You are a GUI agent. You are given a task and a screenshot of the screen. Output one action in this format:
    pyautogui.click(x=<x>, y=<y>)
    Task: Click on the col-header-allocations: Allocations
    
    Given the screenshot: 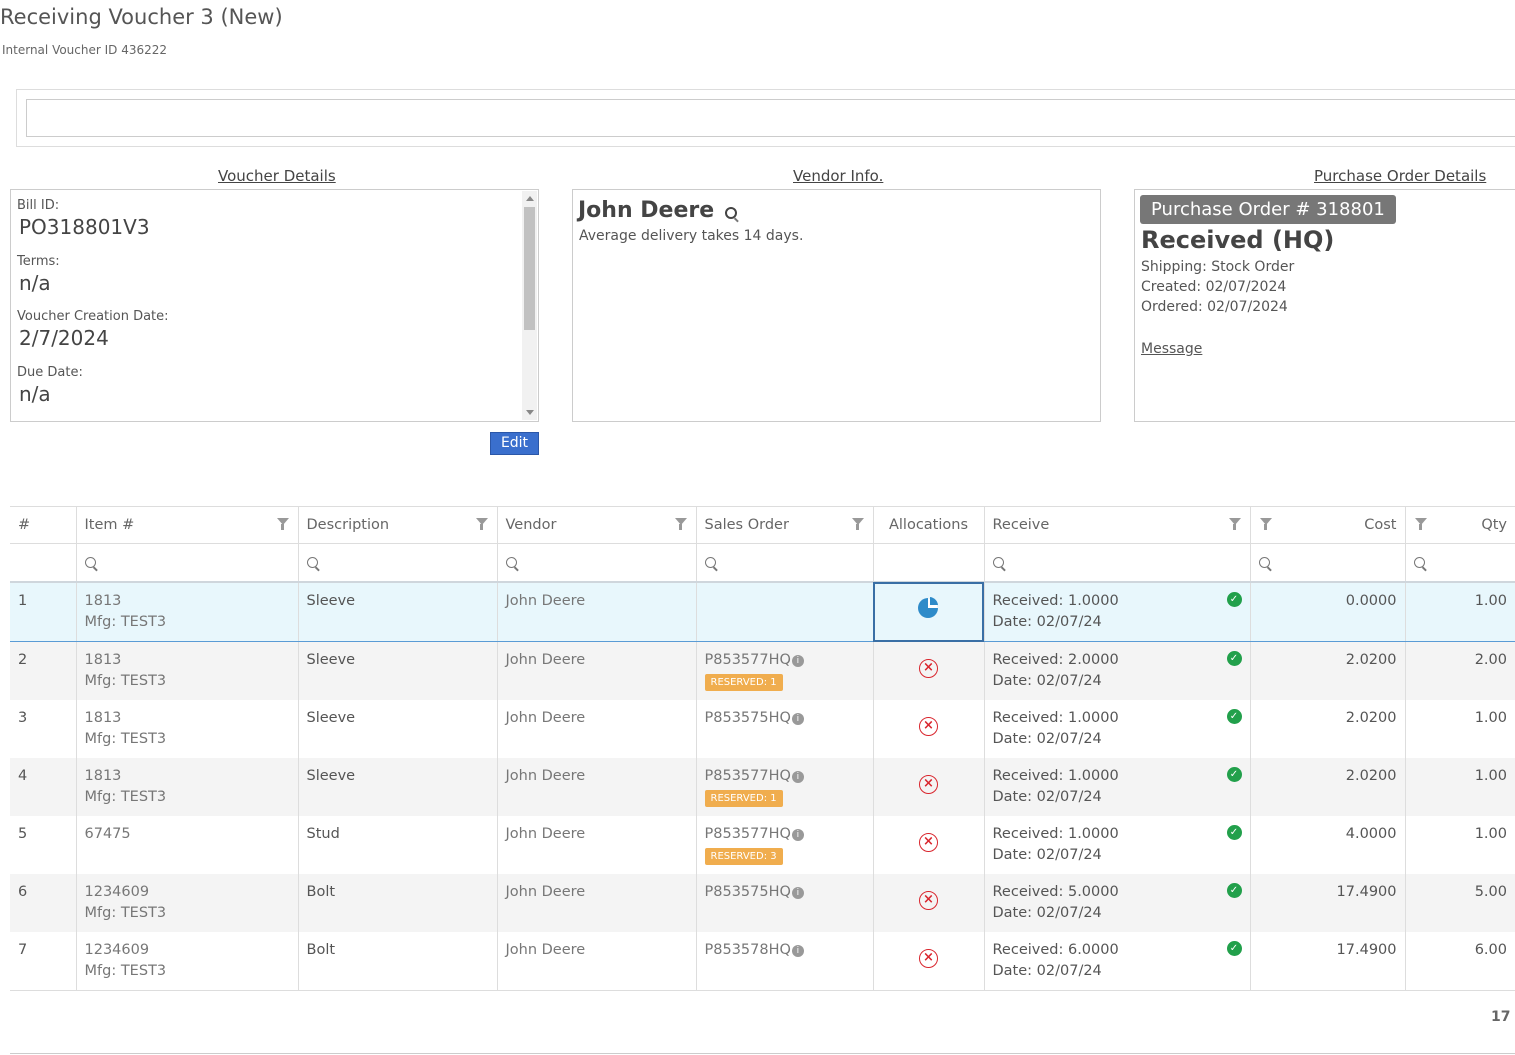 What is the action you would take?
    pyautogui.click(x=928, y=525)
    